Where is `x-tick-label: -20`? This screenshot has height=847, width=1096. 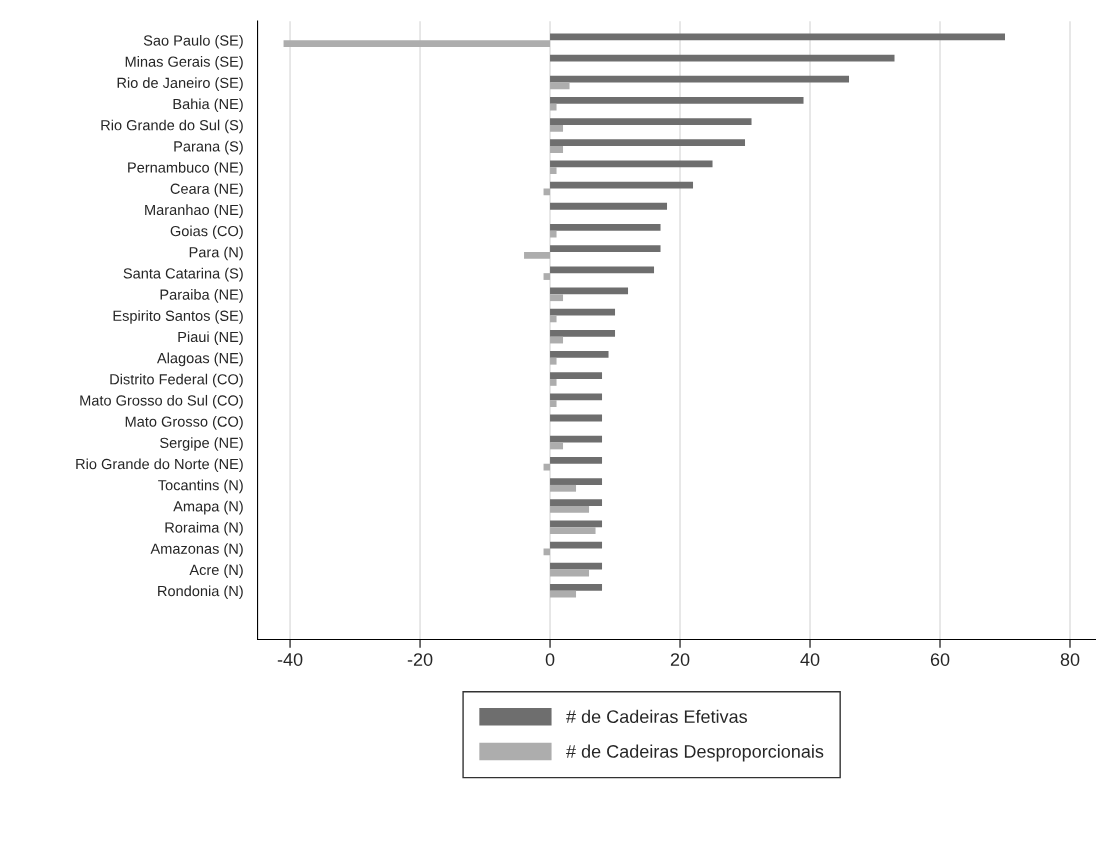
x-tick-label: -20 is located at coordinates (420, 659).